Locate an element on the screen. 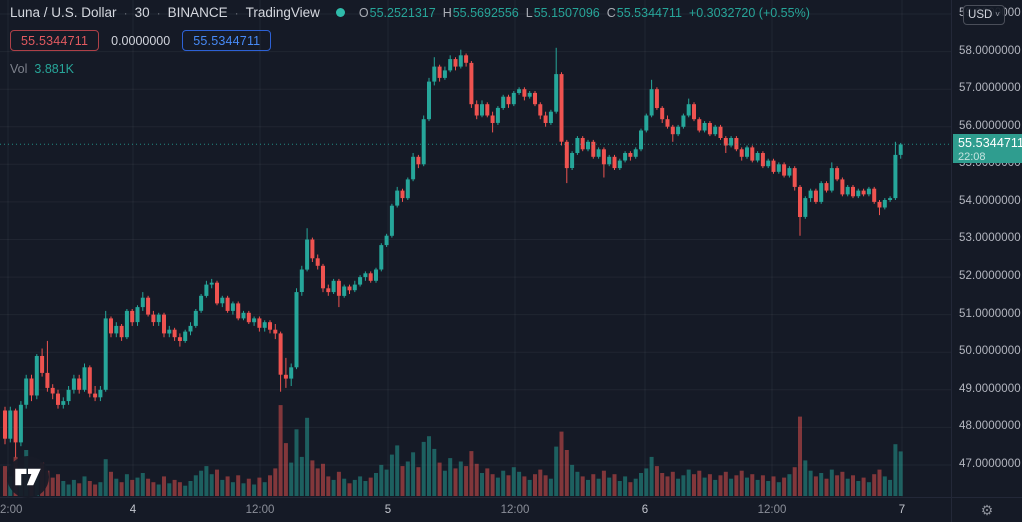 This screenshot has width=1022, height=522. time-tick-label: 7 is located at coordinates (902, 510).